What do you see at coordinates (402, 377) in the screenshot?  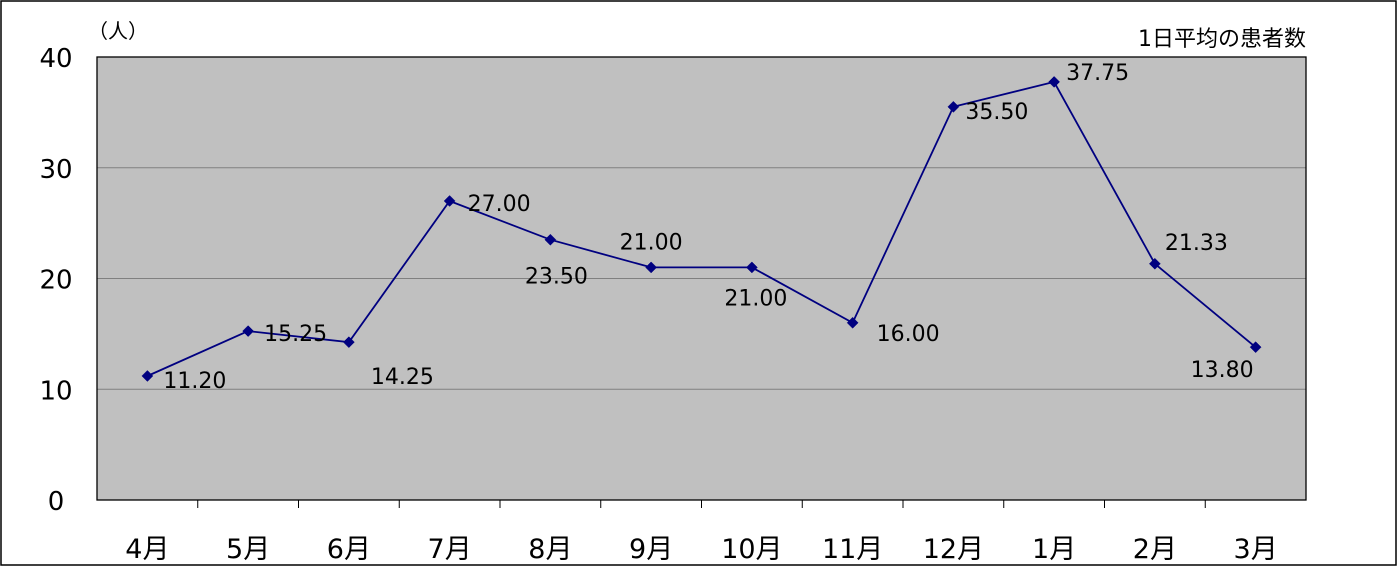 I see `data-label: 14.25` at bounding box center [402, 377].